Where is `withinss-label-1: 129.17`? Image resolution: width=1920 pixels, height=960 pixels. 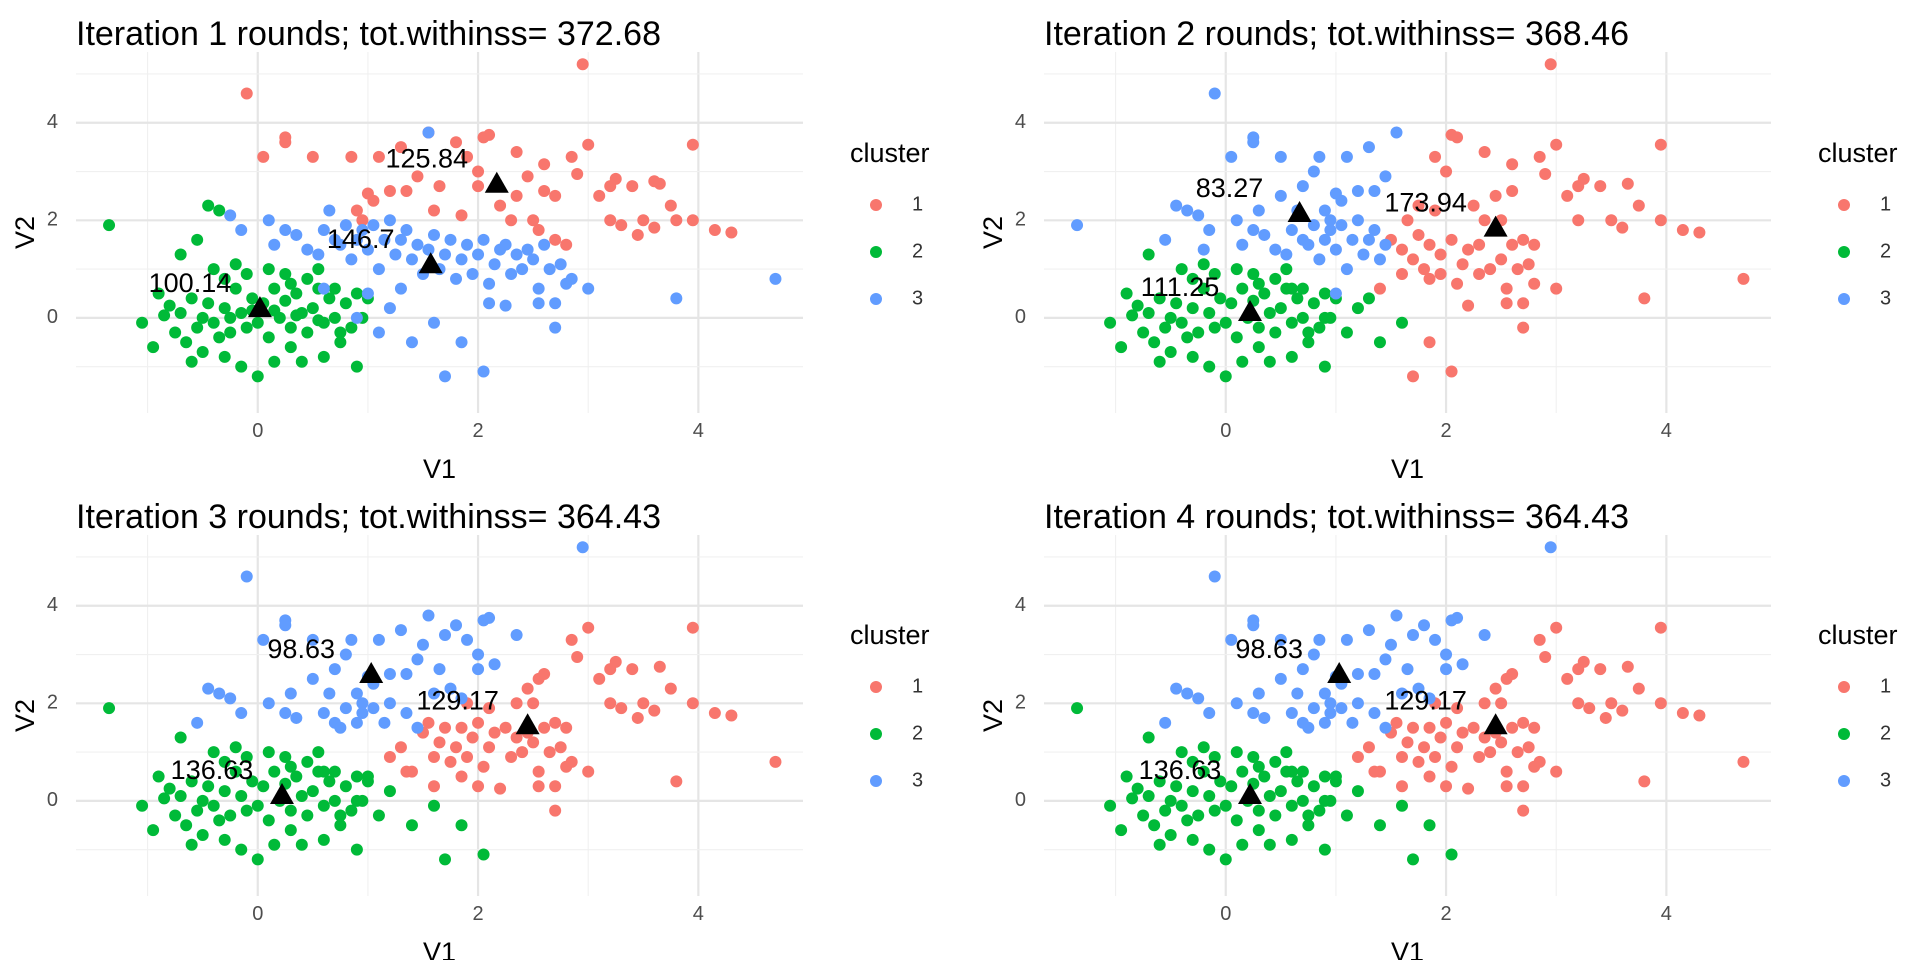 withinss-label-1: 129.17 is located at coordinates (457, 700).